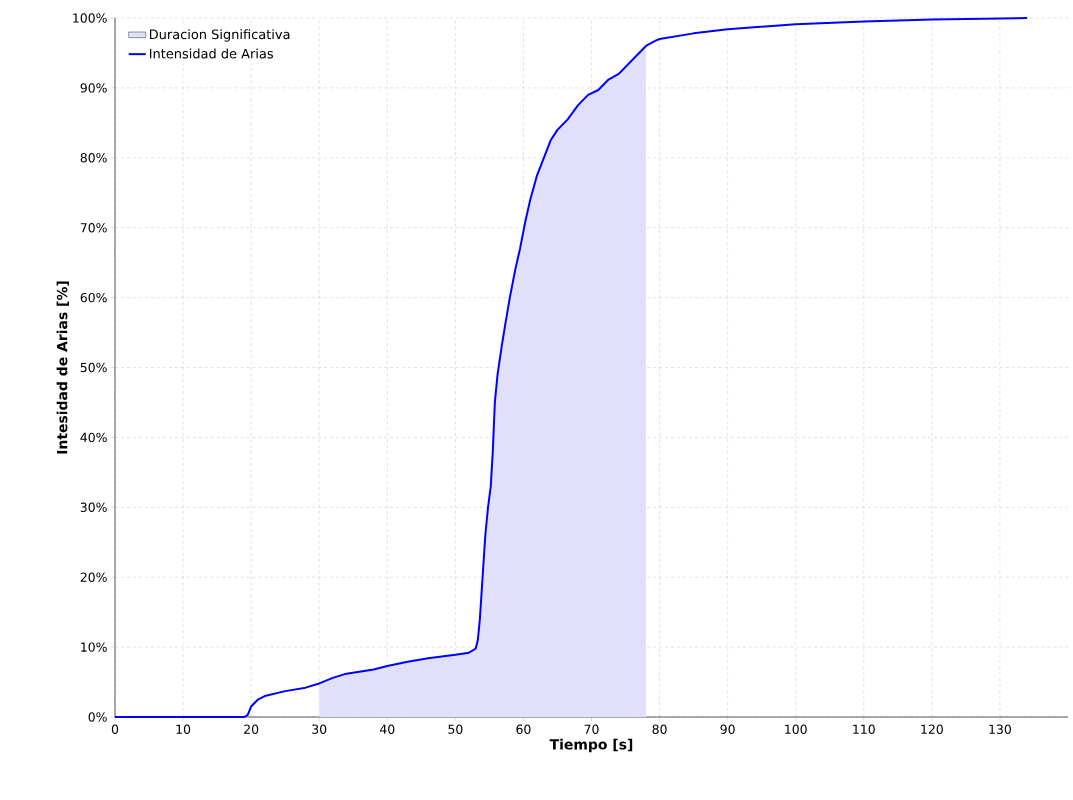 Image resolution: width=1073 pixels, height=800 pixels. I want to click on x-tick-label: 10, so click(183, 729).